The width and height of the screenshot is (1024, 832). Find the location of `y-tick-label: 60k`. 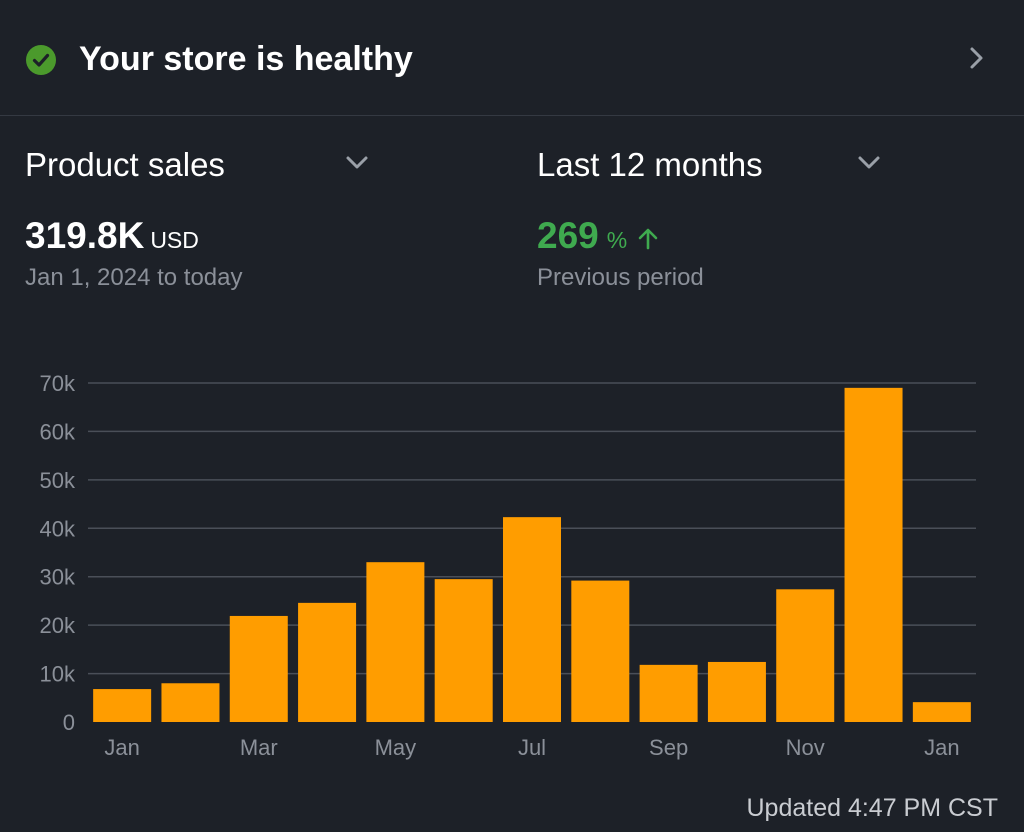

y-tick-label: 60k is located at coordinates (58, 431).